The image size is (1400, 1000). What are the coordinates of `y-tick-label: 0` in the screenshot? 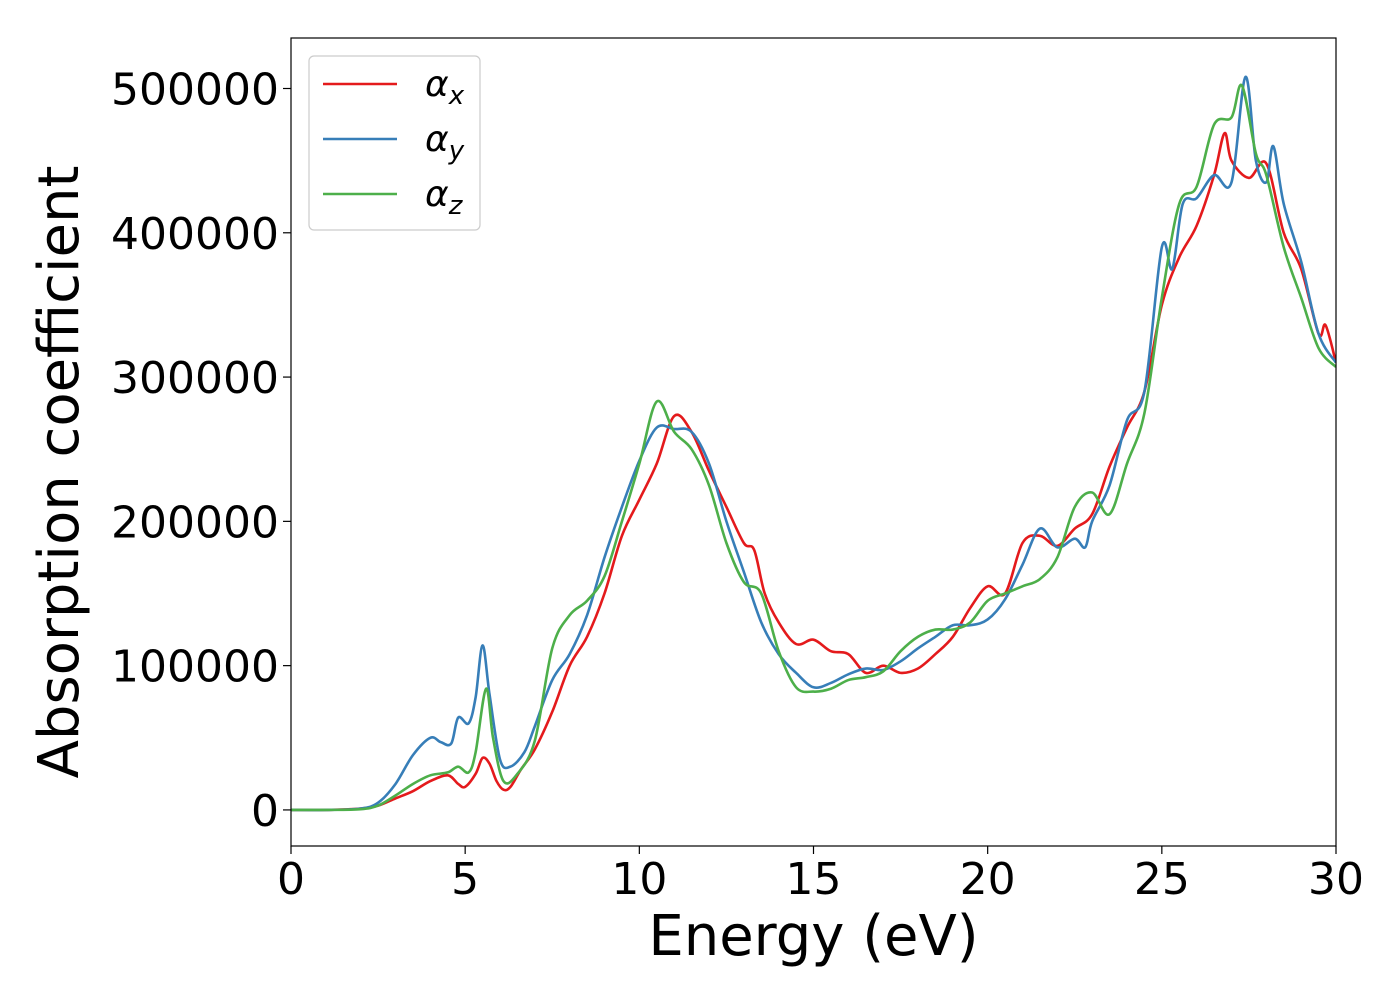 It's located at (265, 811).